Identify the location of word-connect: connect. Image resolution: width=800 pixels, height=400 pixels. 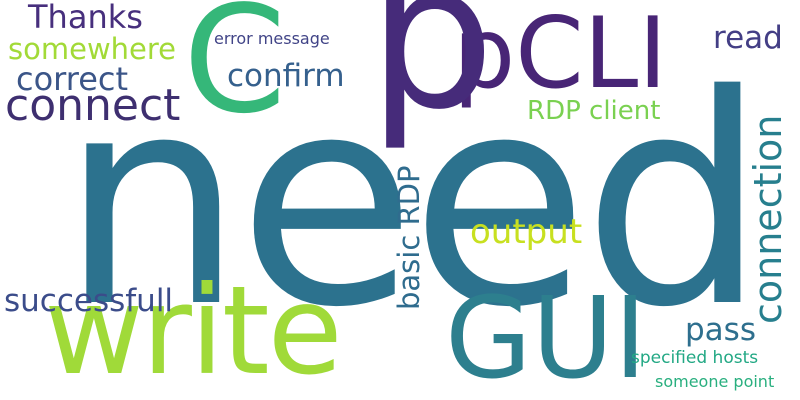
(93, 105).